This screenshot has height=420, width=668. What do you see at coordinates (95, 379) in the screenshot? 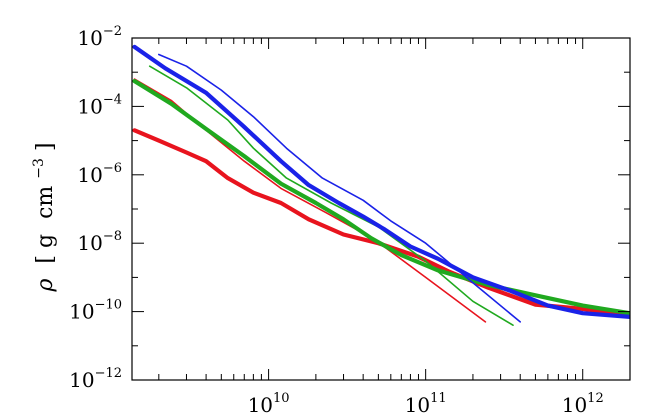
I see `y-tick-label: 10⁻¹²` at bounding box center [95, 379].